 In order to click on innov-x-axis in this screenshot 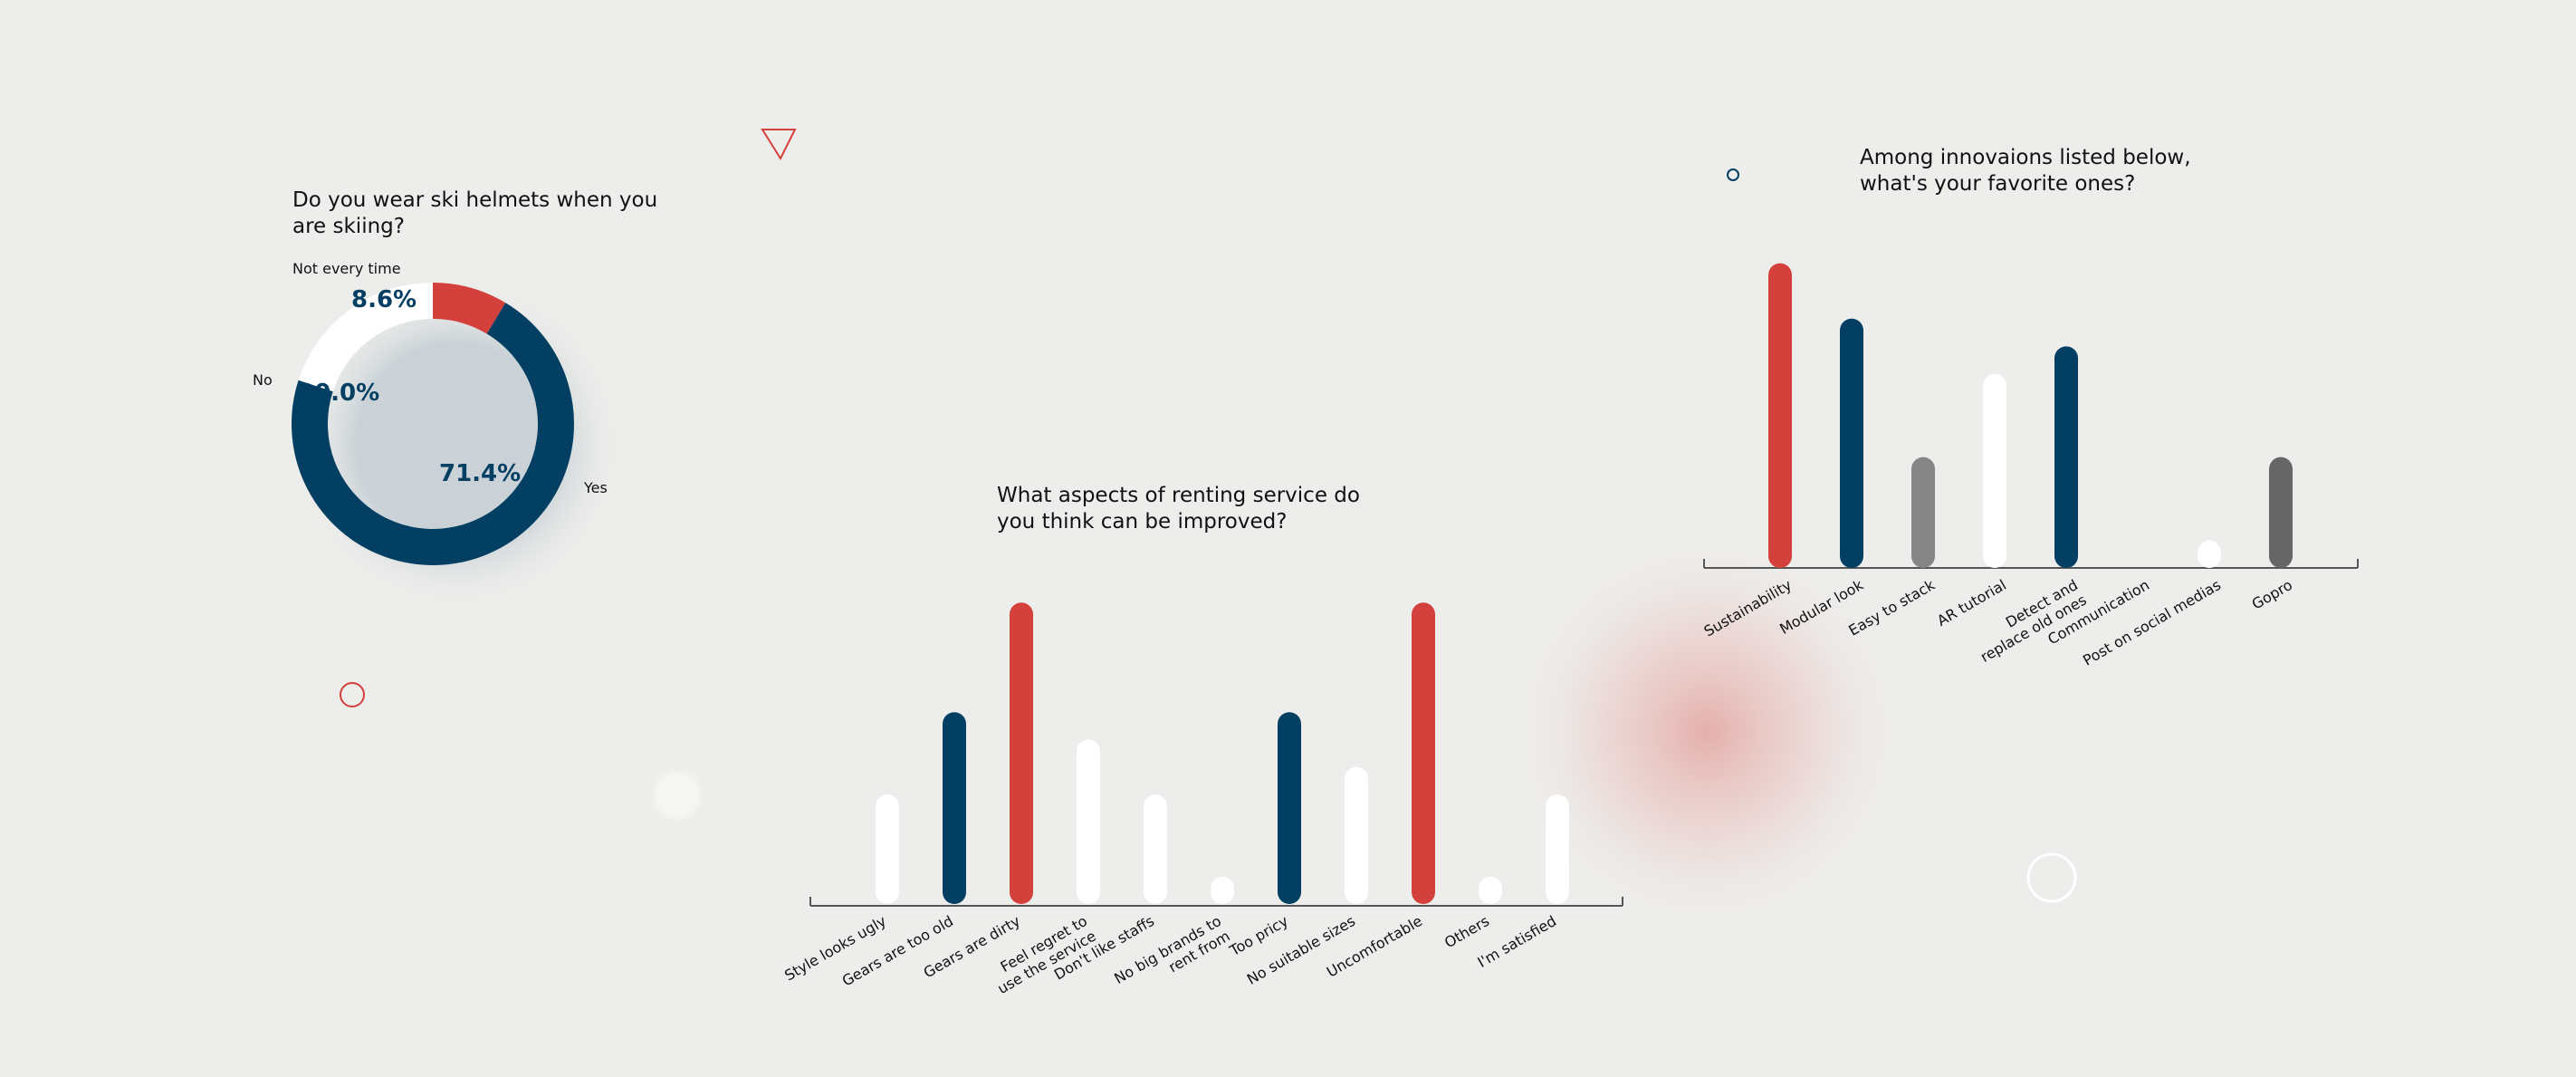, I will do `click(2031, 564)`.